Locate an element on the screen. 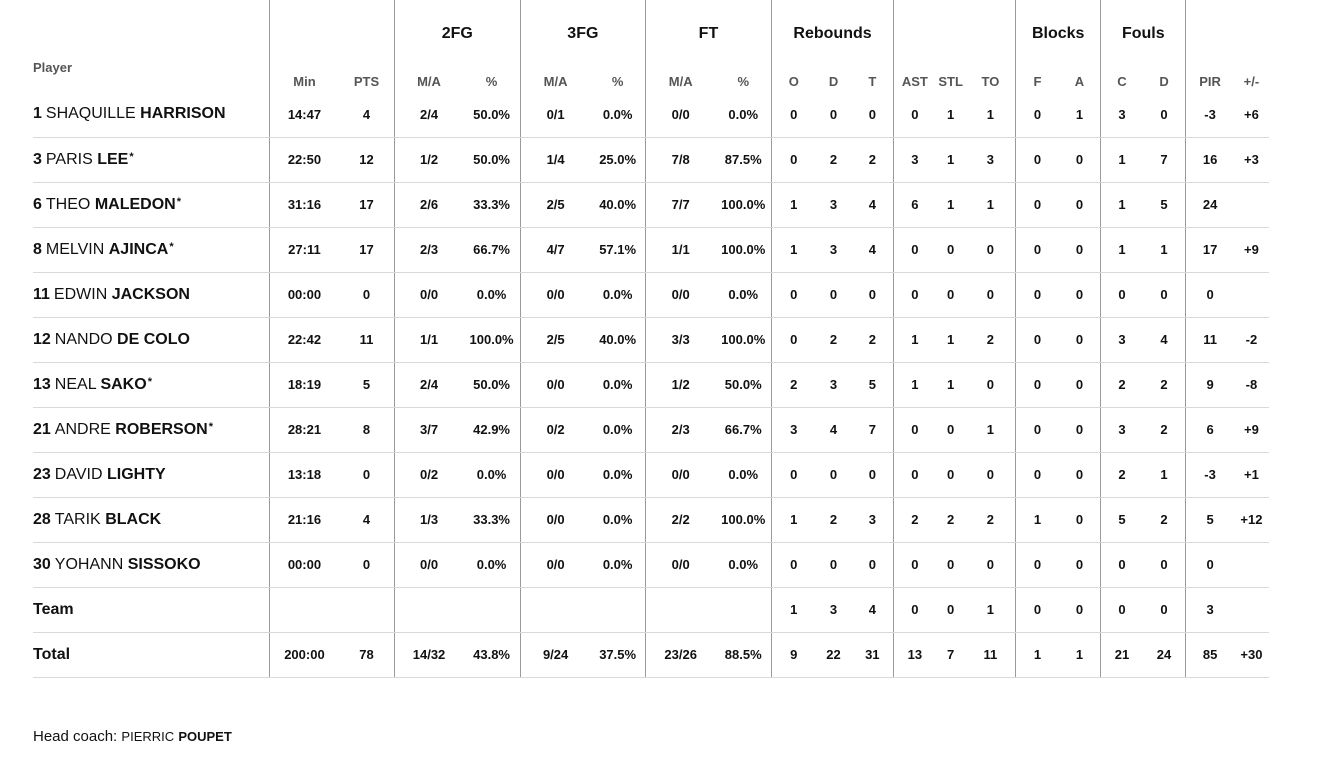 The width and height of the screenshot is (1330, 757). head-coach-first-name: PIERRIC is located at coordinates (148, 736).